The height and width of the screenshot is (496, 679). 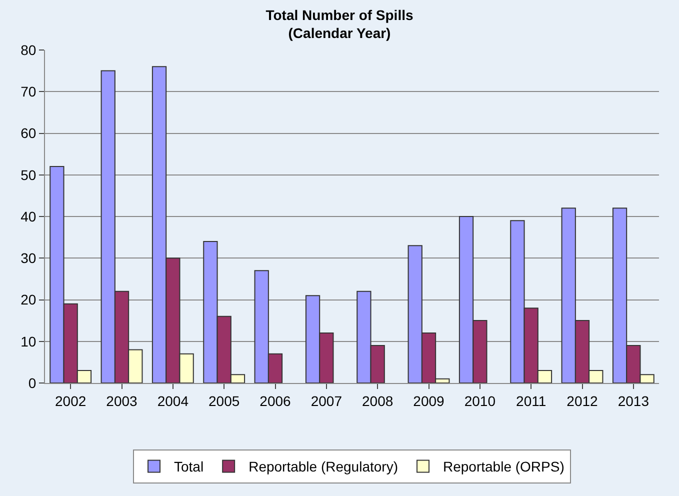 I want to click on y-tick-label: 50, so click(x=28, y=174).